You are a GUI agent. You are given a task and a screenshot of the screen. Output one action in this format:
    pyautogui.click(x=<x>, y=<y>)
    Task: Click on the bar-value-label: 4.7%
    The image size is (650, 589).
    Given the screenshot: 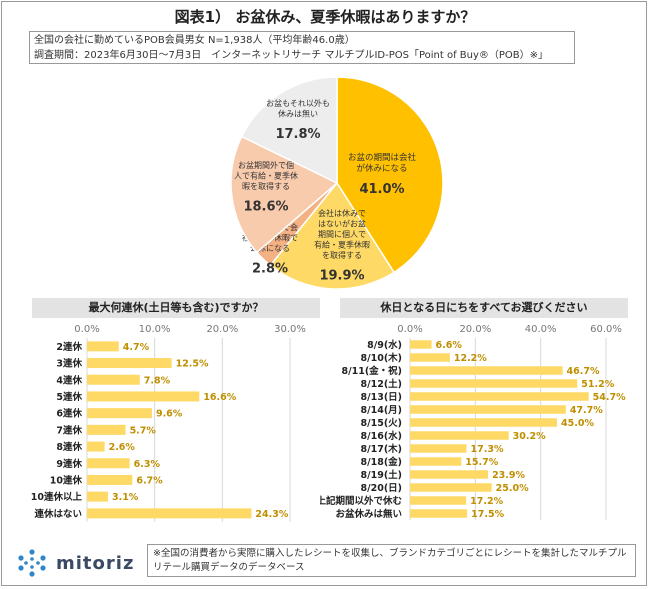 What is the action you would take?
    pyautogui.click(x=136, y=347)
    